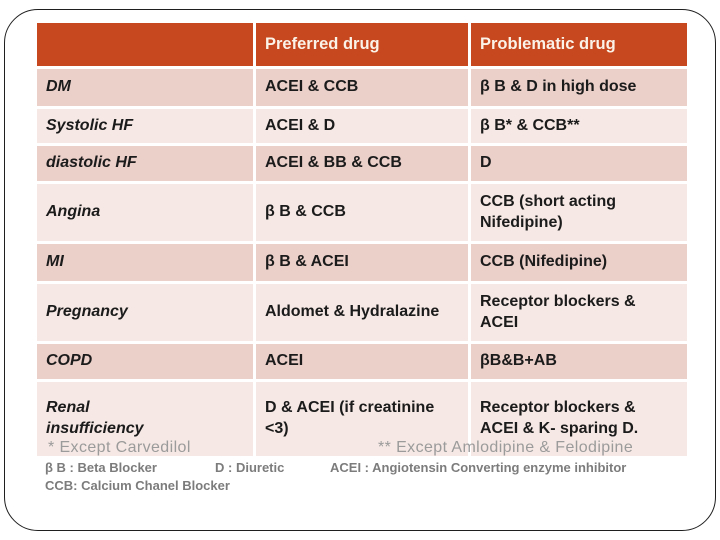 The image size is (720, 540). I want to click on preferred-cell: β B & CCB, so click(362, 212).